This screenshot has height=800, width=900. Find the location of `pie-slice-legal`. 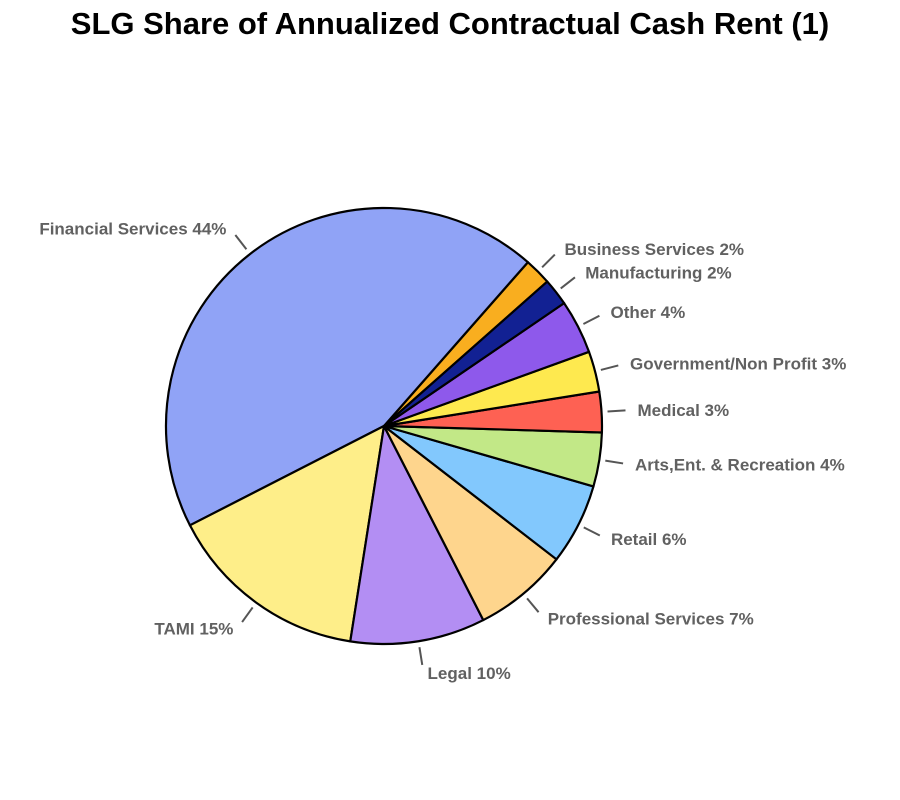

pie-slice-legal is located at coordinates (417, 535).